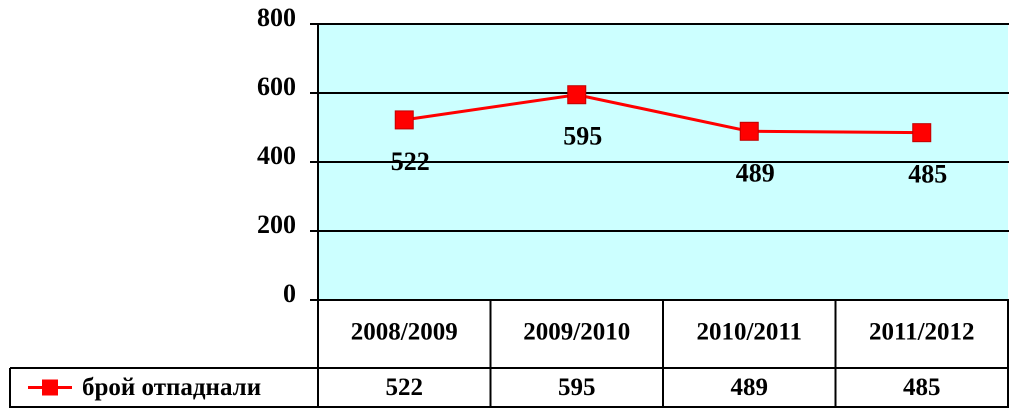 The height and width of the screenshot is (408, 1009). What do you see at coordinates (755, 172) in the screenshot?
I see `data-label: 489` at bounding box center [755, 172].